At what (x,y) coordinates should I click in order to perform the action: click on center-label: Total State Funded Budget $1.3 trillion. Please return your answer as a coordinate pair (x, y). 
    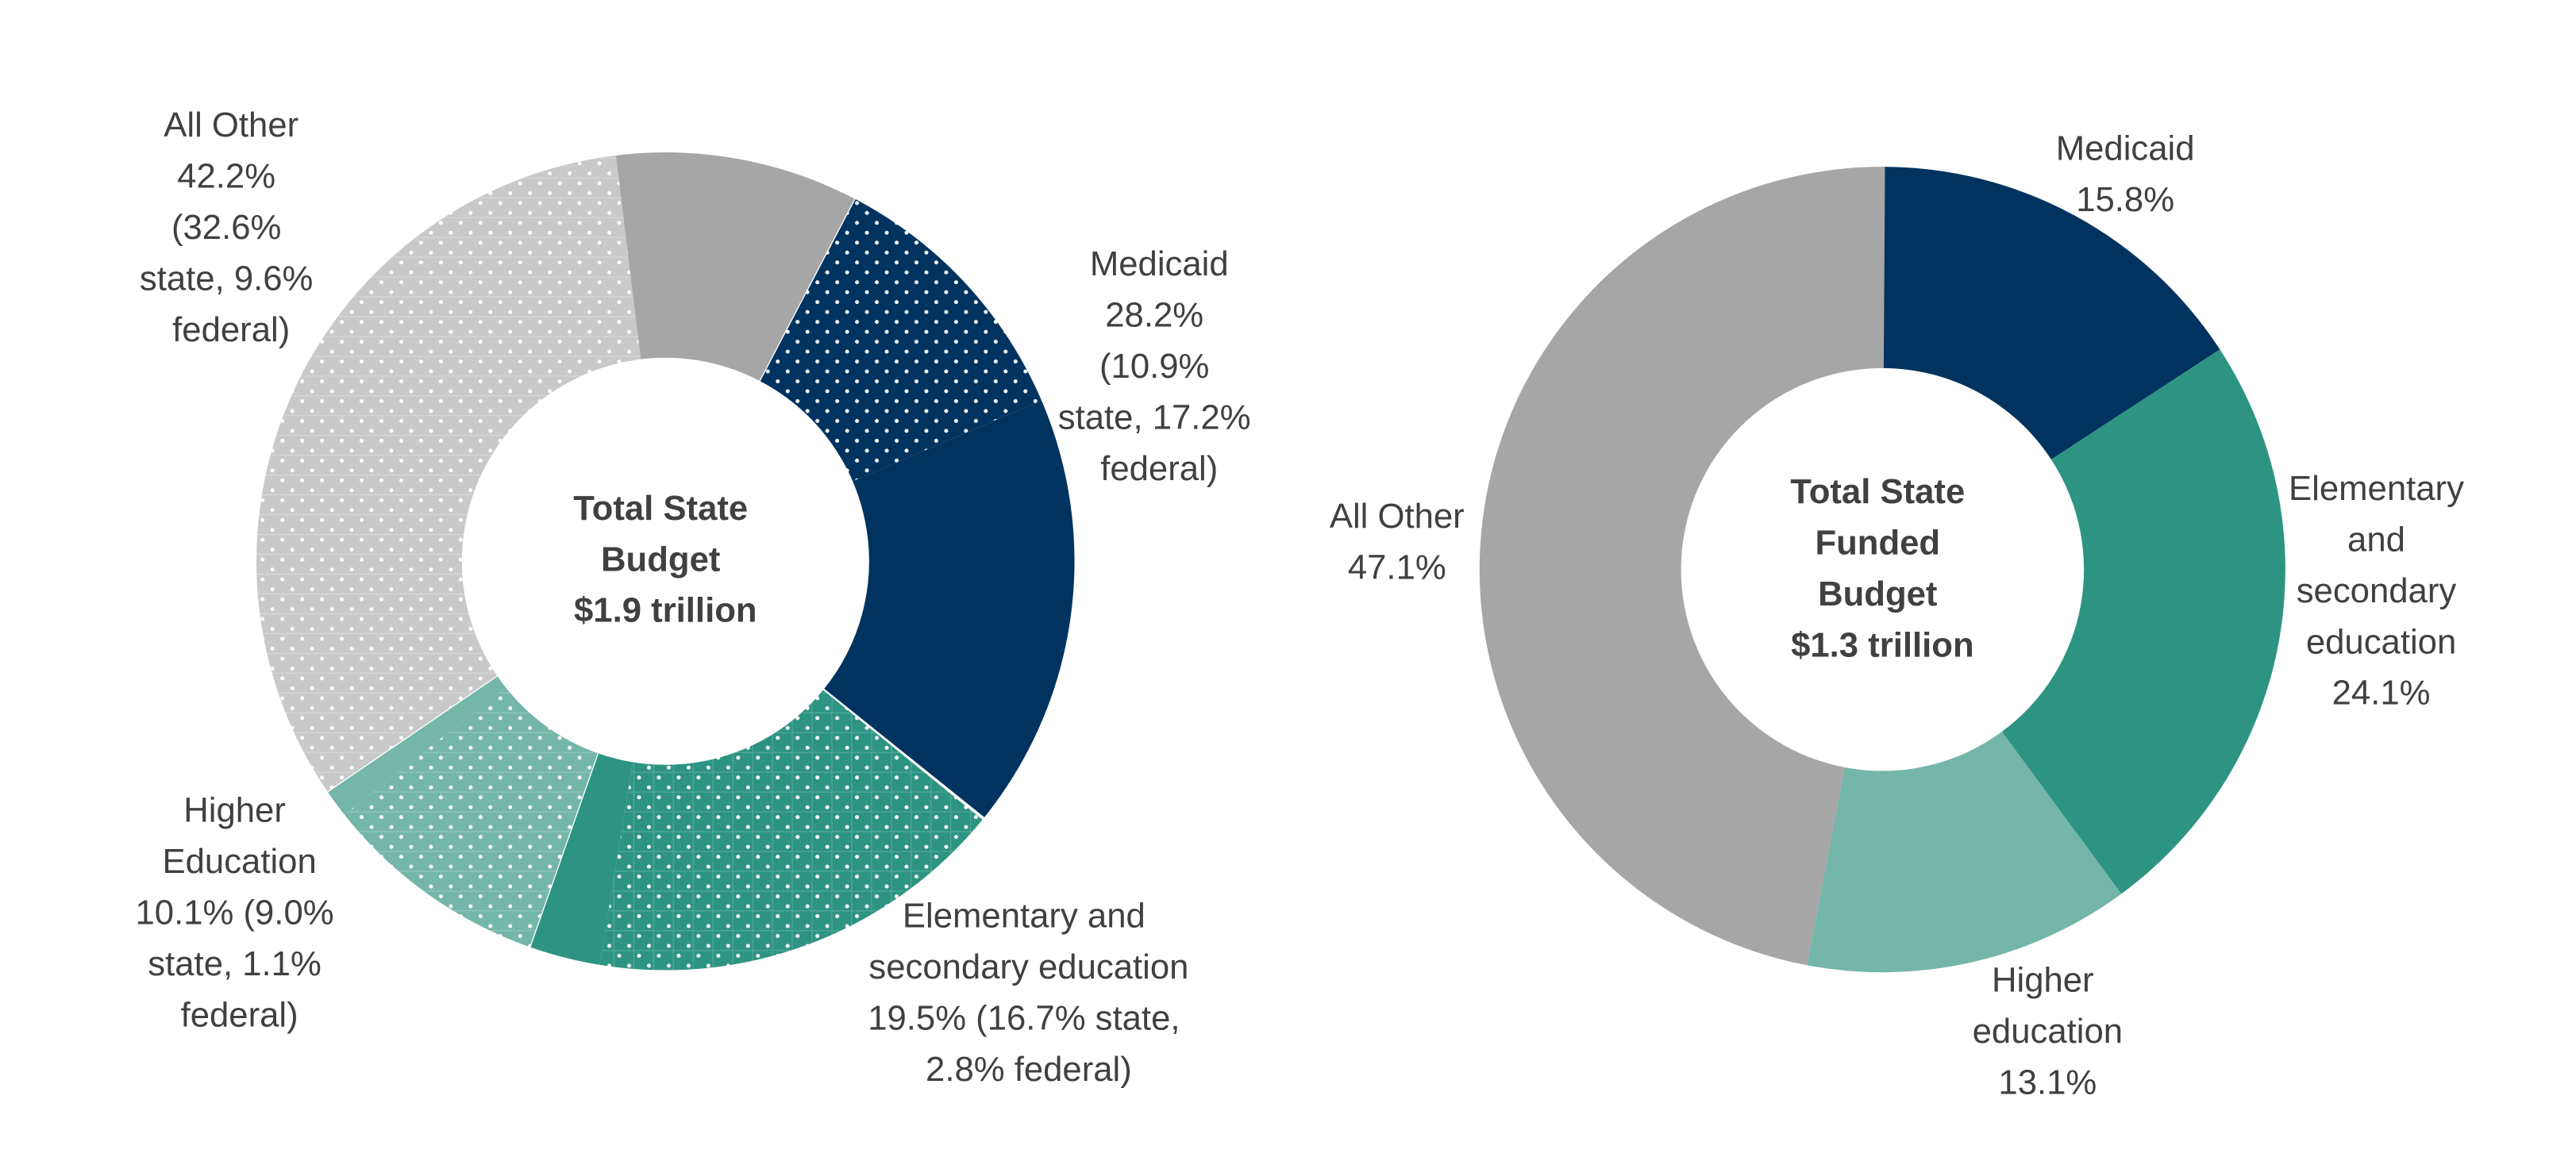
    Looking at the image, I should click on (1882, 568).